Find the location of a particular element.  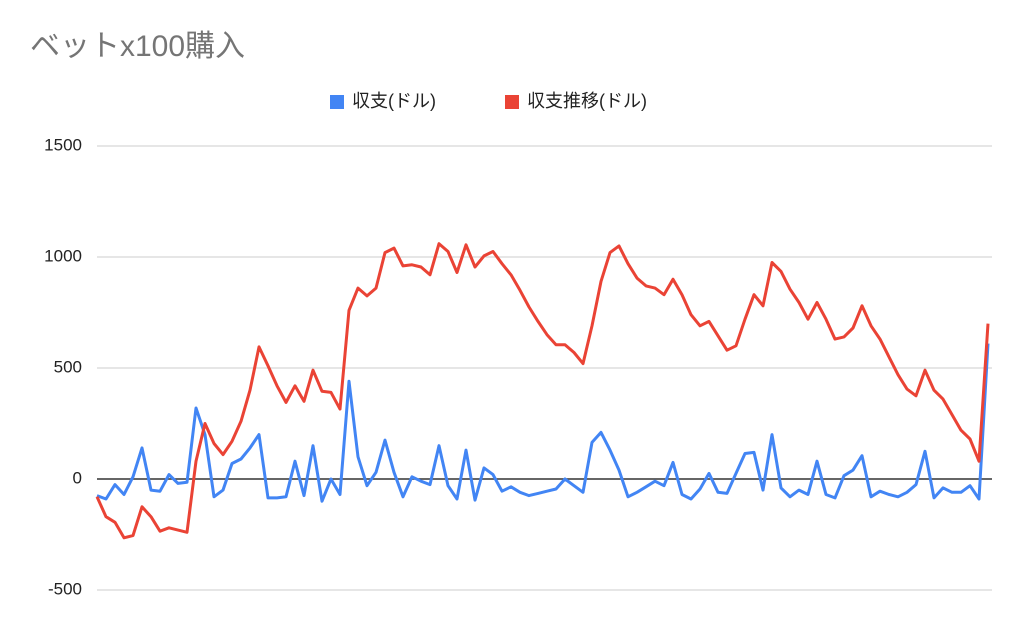

chart-title: ベットx100購入 is located at coordinates (137, 46).